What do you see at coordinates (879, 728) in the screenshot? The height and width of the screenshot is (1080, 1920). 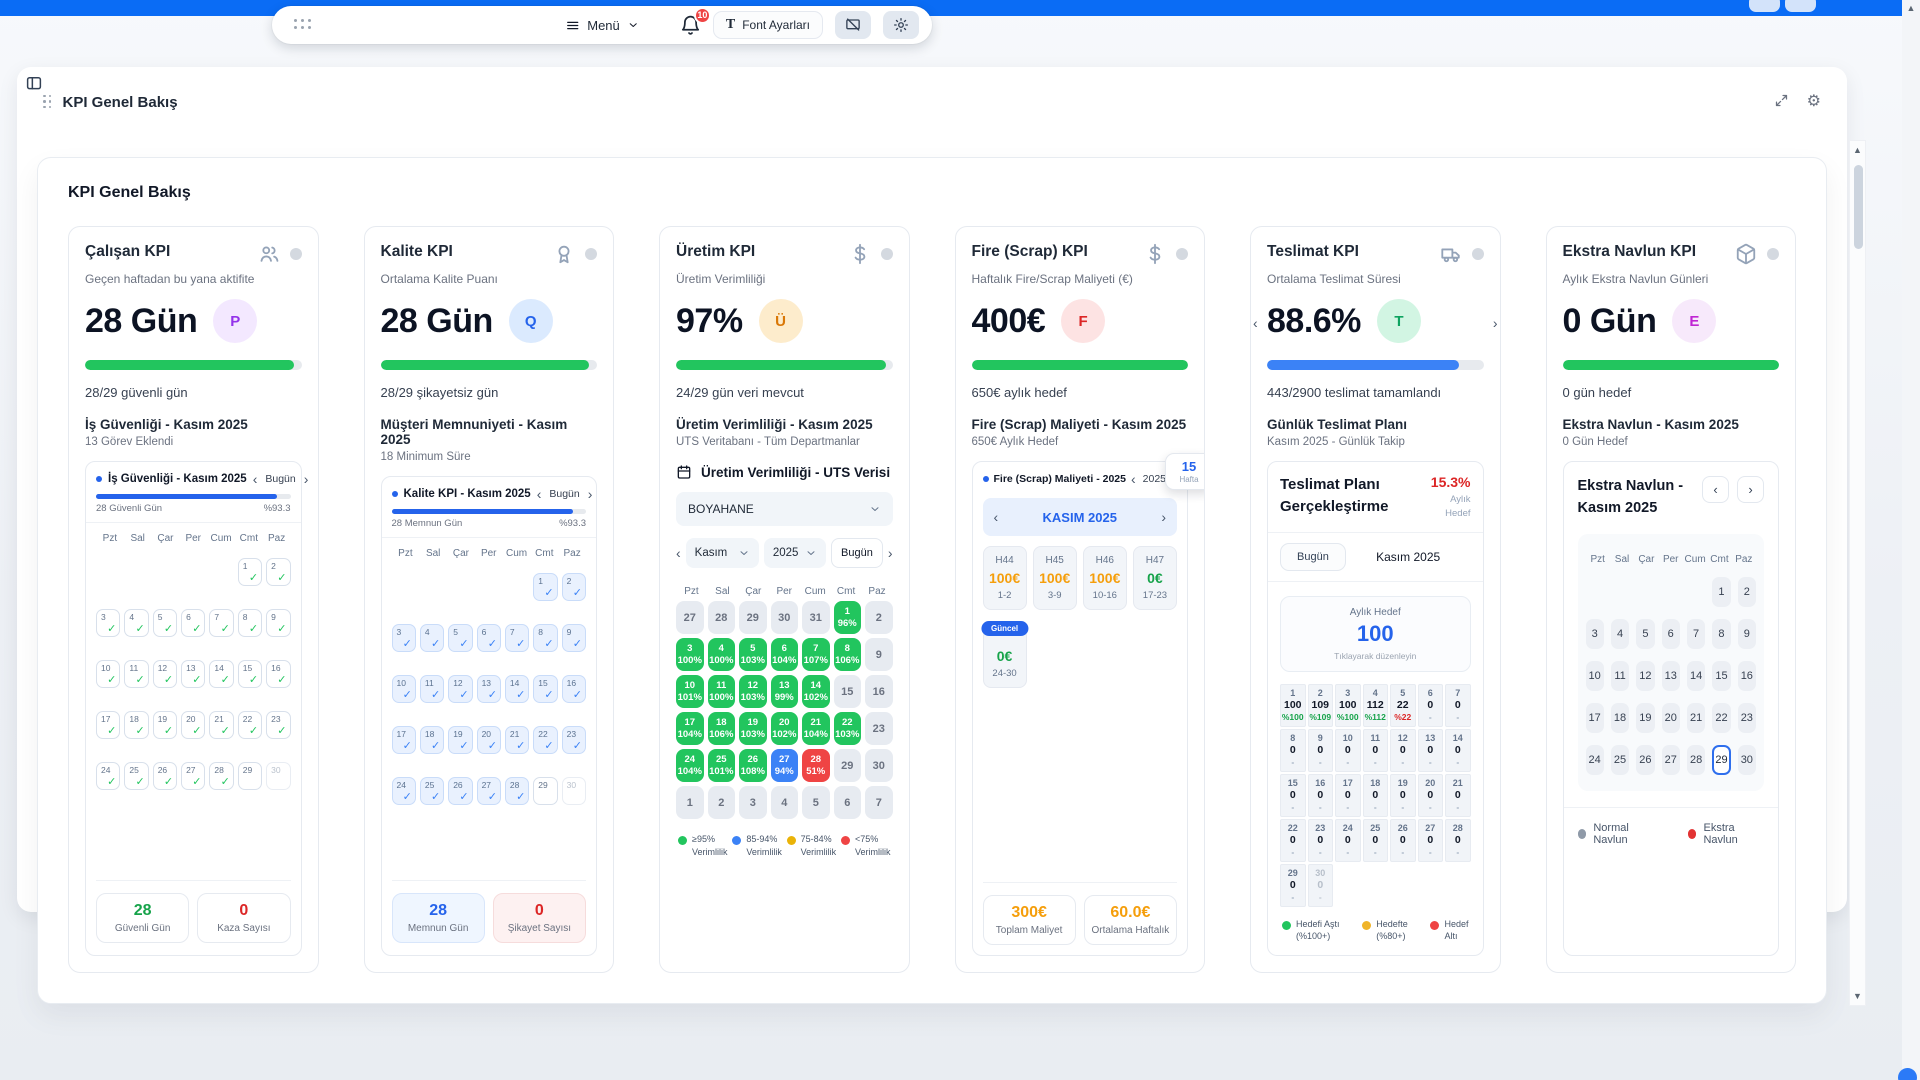 I see `efficiency-day-cell: 23` at bounding box center [879, 728].